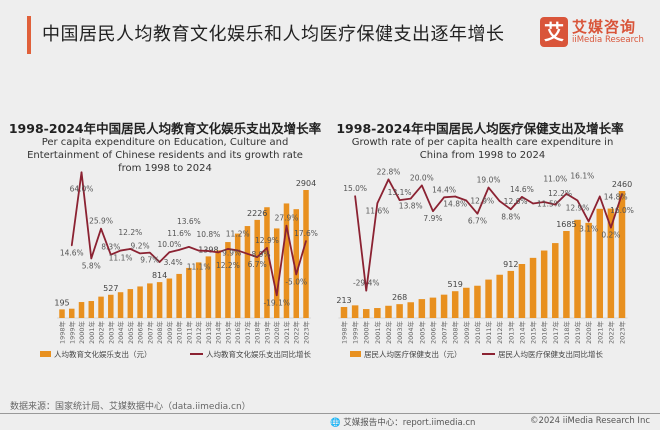  What do you see at coordinates (257, 333) in the screenshot?
I see `chart1-x-tick-label: 2018年` at bounding box center [257, 333].